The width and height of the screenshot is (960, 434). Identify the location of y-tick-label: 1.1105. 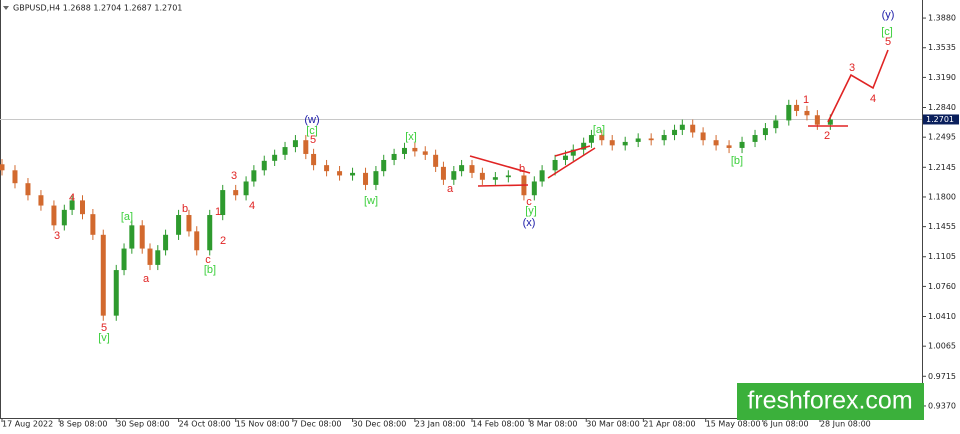
(942, 256).